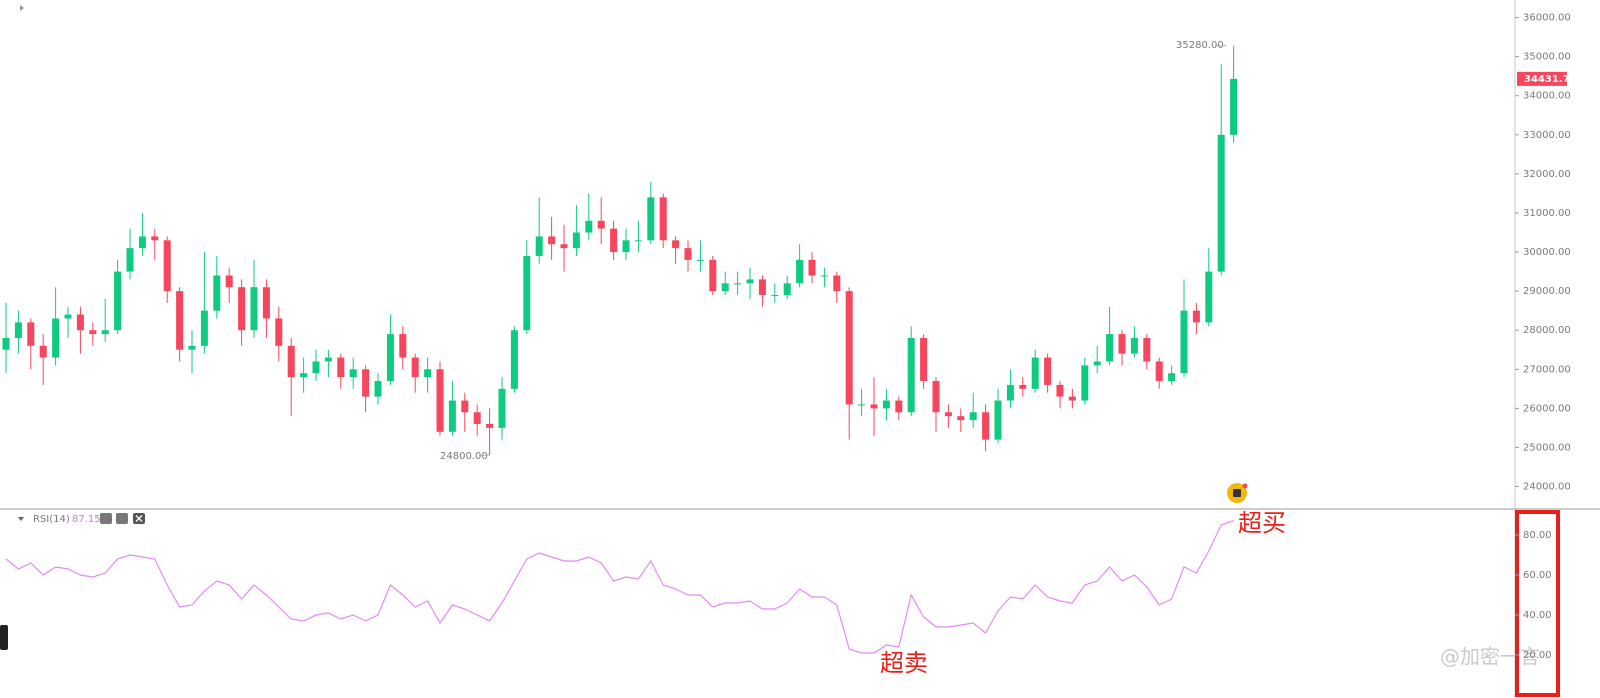 The height and width of the screenshot is (698, 1600). Describe the element at coordinates (1547, 18) in the screenshot. I see `y-tick-label: 36000.00` at that location.